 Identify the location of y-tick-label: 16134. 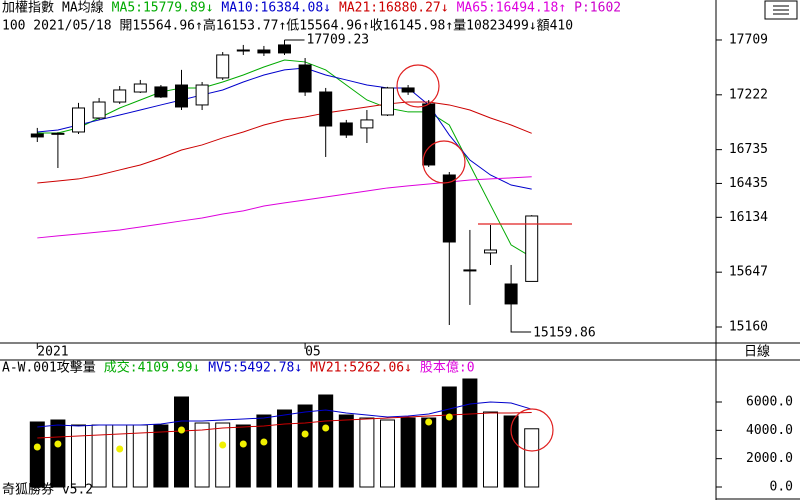
(748, 217).